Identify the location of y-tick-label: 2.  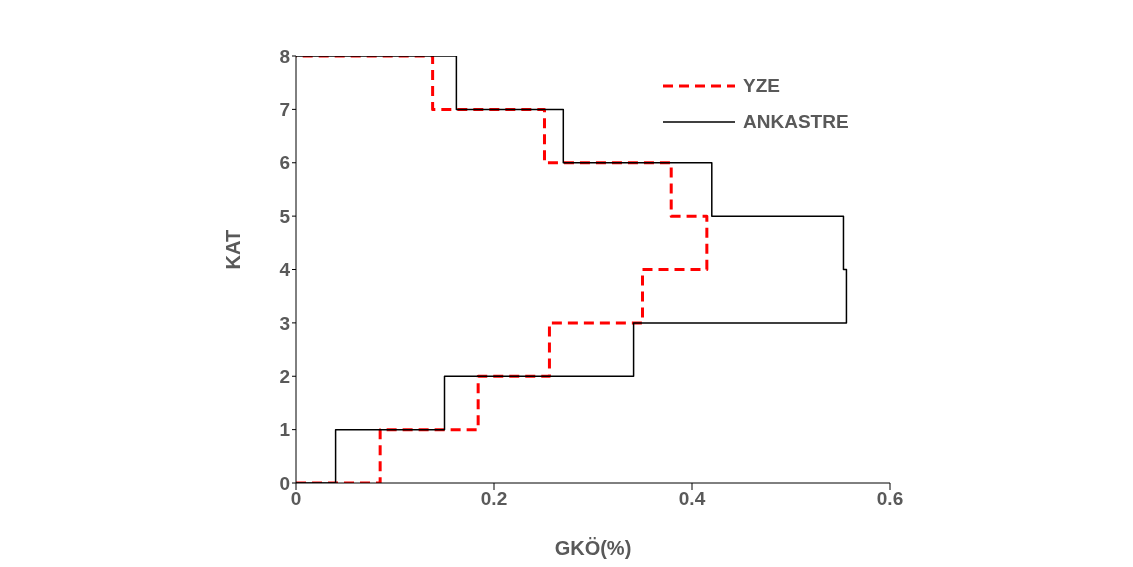
(284, 376).